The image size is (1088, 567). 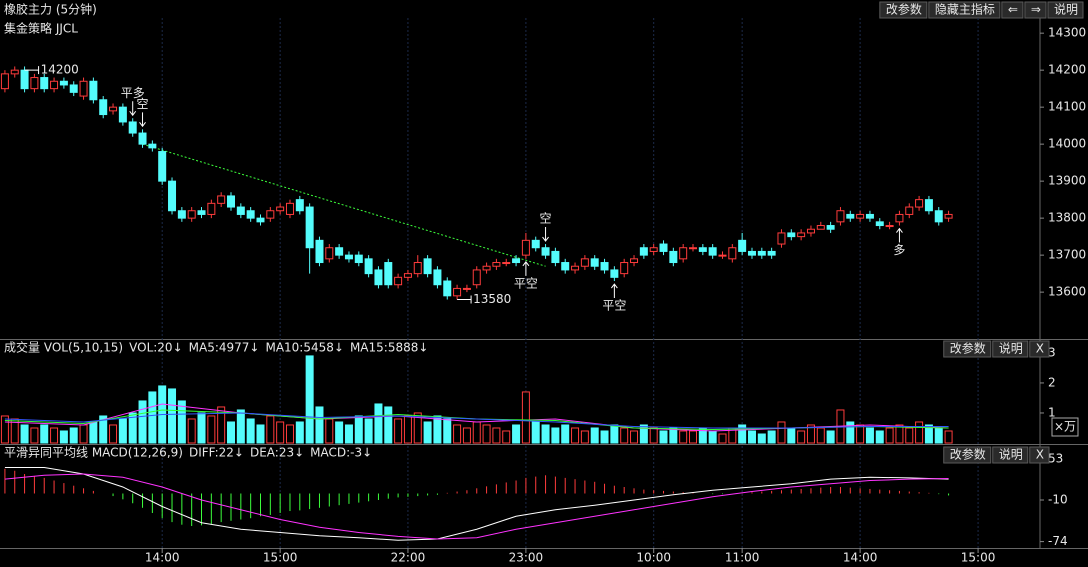 I want to click on button-label: 隐藏主指标, so click(x=965, y=9).